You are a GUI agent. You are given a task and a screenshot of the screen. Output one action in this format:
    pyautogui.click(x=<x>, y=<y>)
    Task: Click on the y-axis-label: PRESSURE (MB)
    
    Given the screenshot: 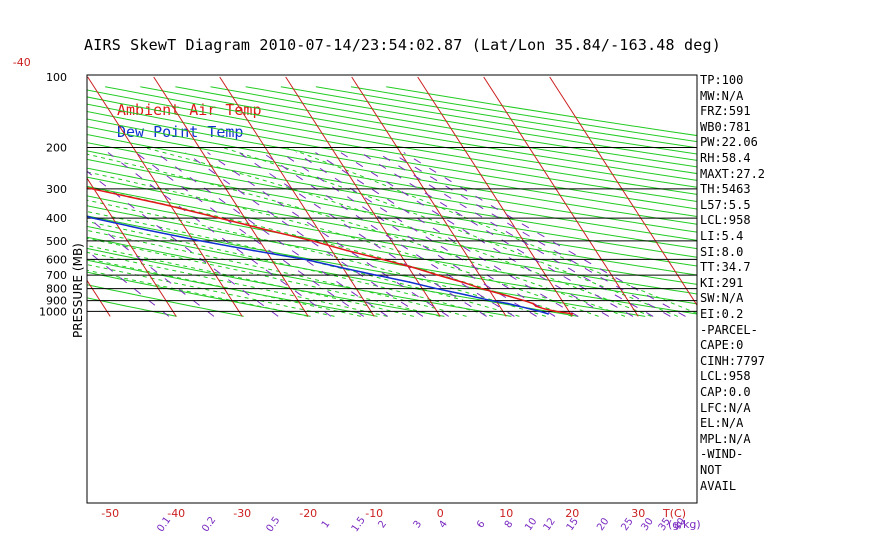 What is the action you would take?
    pyautogui.click(x=78, y=290)
    